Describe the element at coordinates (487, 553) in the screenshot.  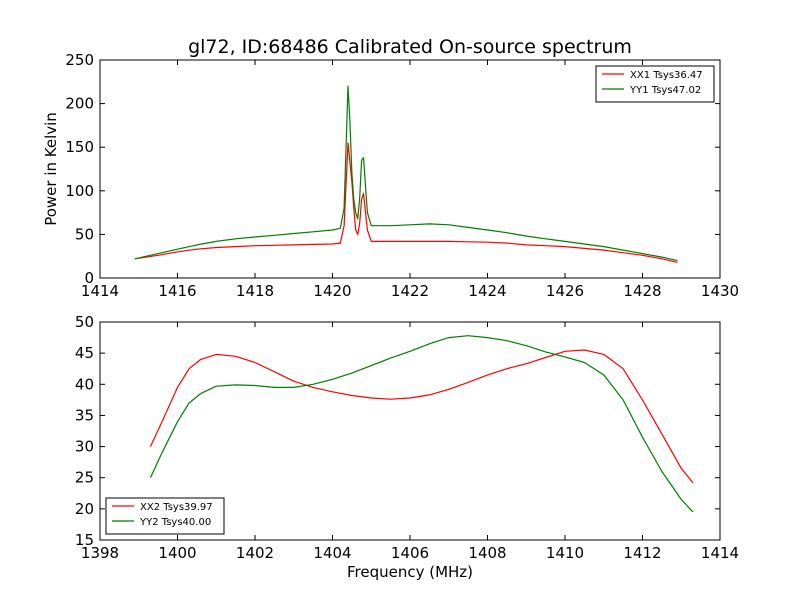
I see `x-tick-label: 1408` at that location.